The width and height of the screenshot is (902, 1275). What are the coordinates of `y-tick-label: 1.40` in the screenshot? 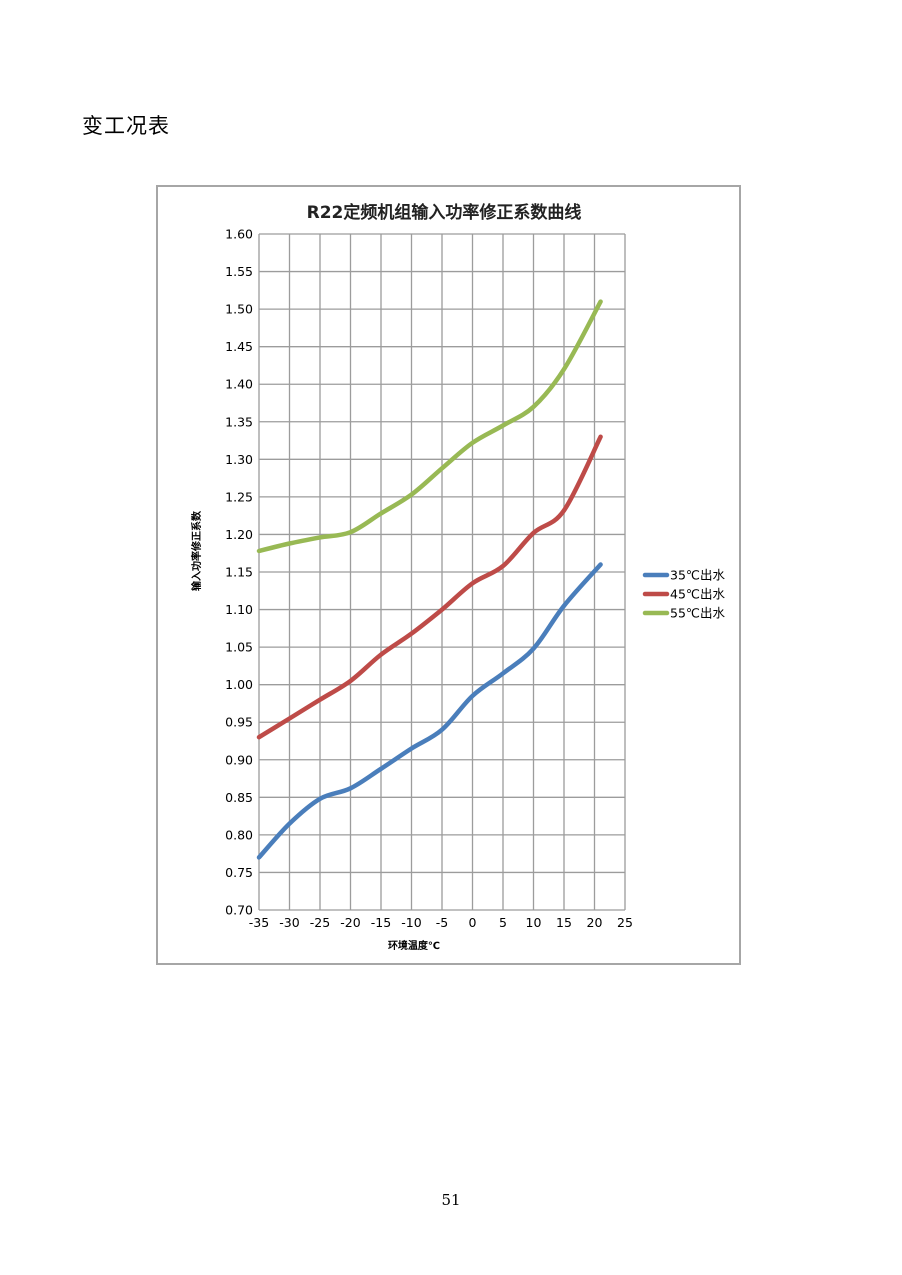 It's located at (239, 384).